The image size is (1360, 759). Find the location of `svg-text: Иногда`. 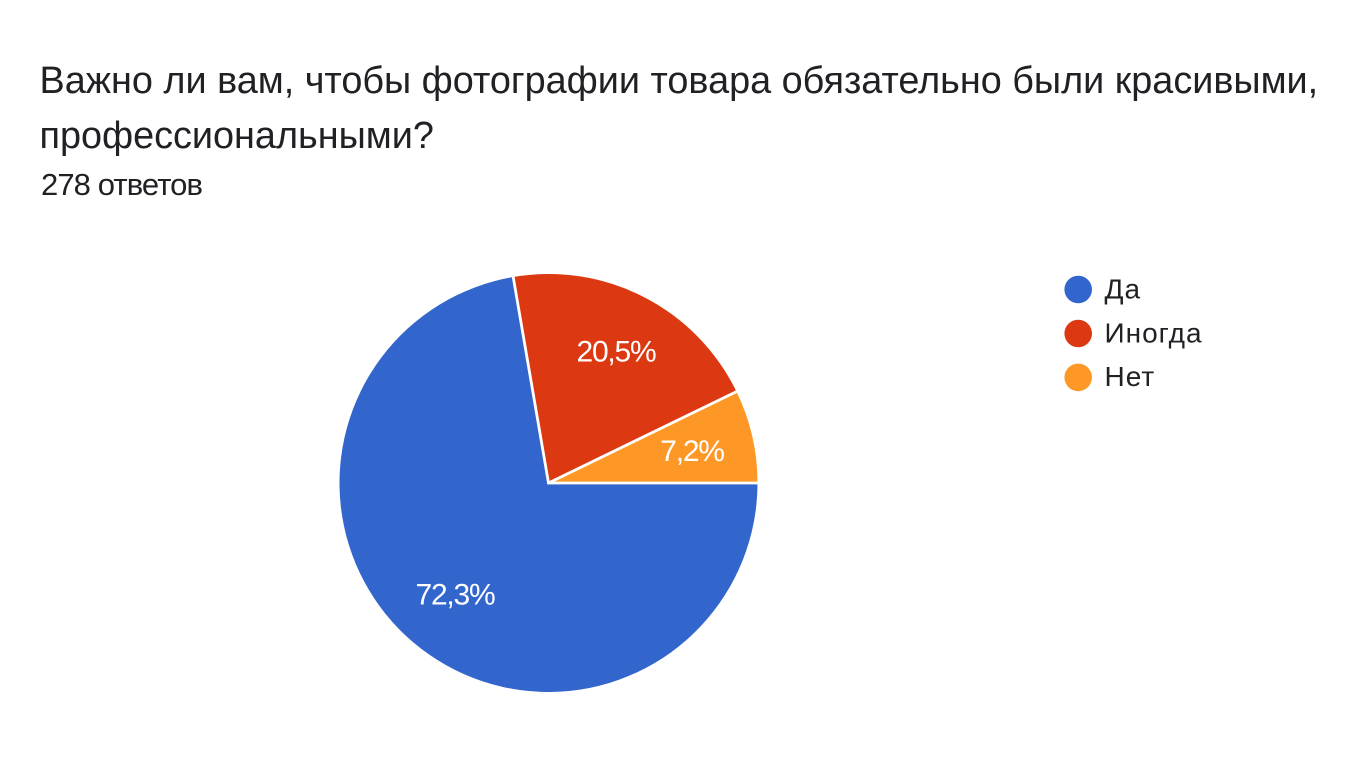

svg-text: Иногда is located at coordinates (1154, 332).